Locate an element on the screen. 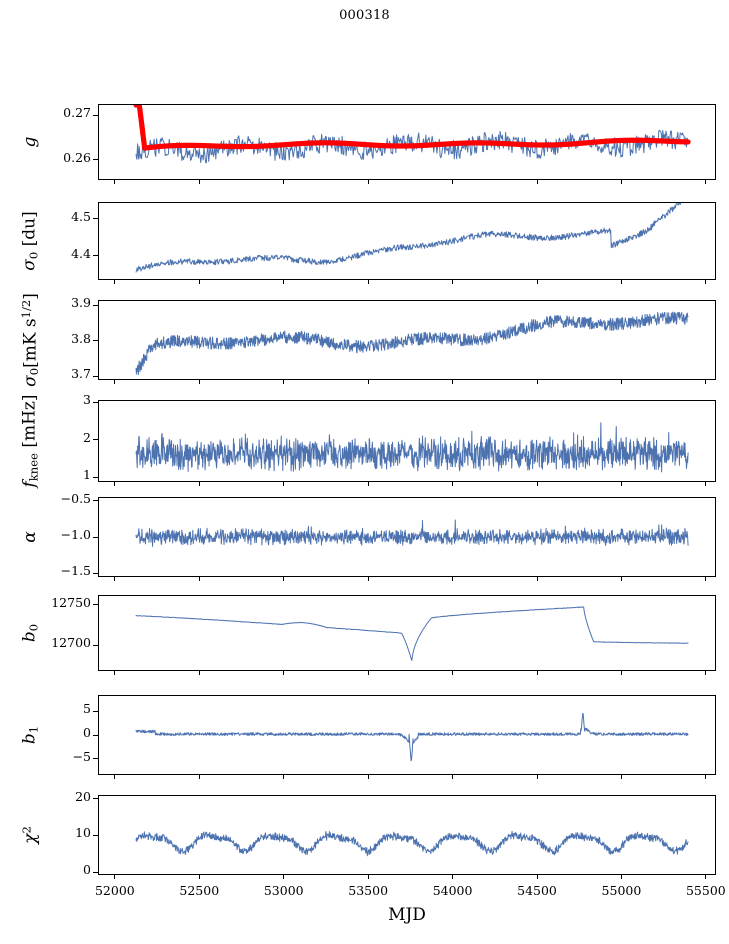  y-axis-label-f-knee-mhz-: fknee [mHz] is located at coordinates (30, 441).